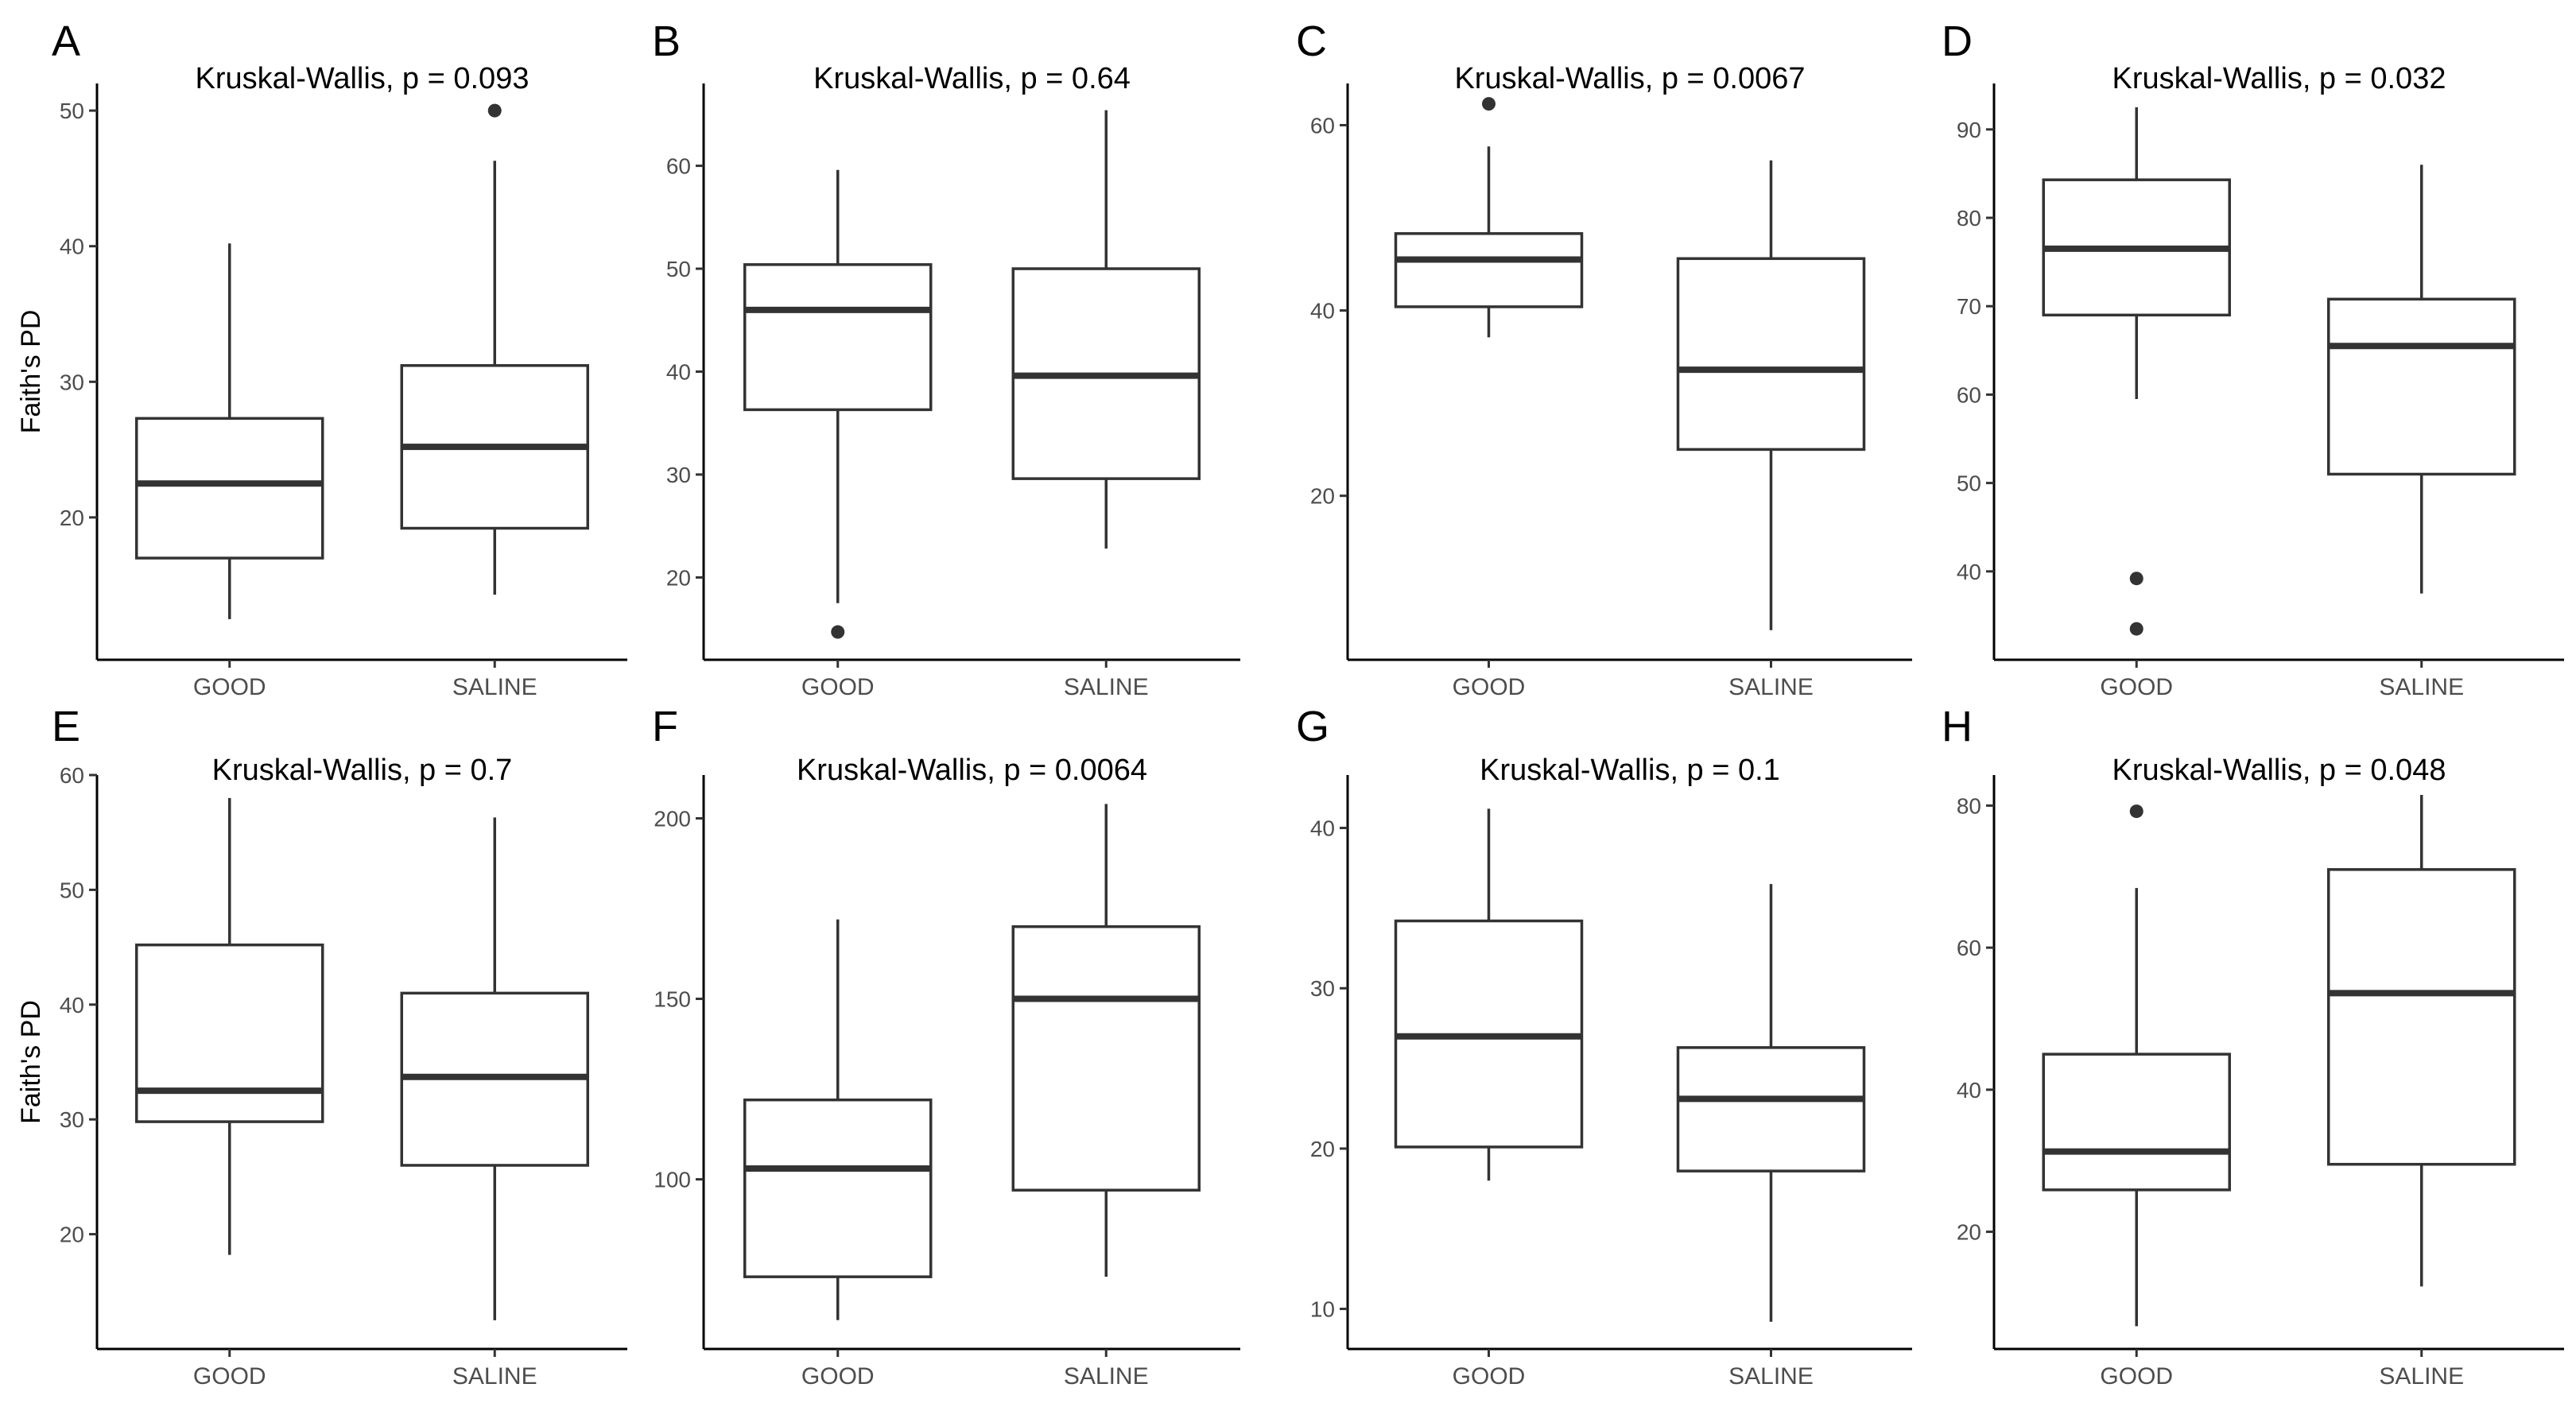  I want to click on chart-title: Kruskal-Wallis, p = 0.093, so click(363, 78).